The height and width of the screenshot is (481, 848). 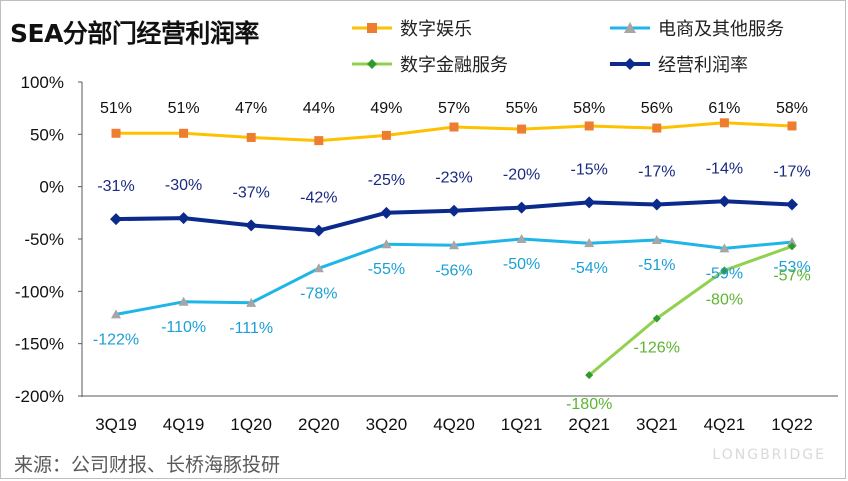 What do you see at coordinates (657, 348) in the screenshot?
I see `fintech-data-label: -126%` at bounding box center [657, 348].